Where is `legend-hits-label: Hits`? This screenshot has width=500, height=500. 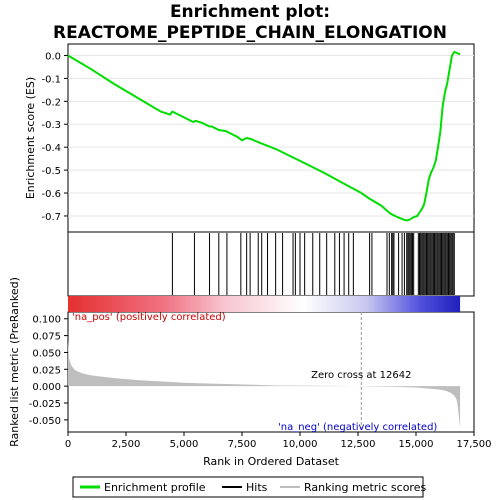
legend-hits-label: Hits is located at coordinates (257, 487).